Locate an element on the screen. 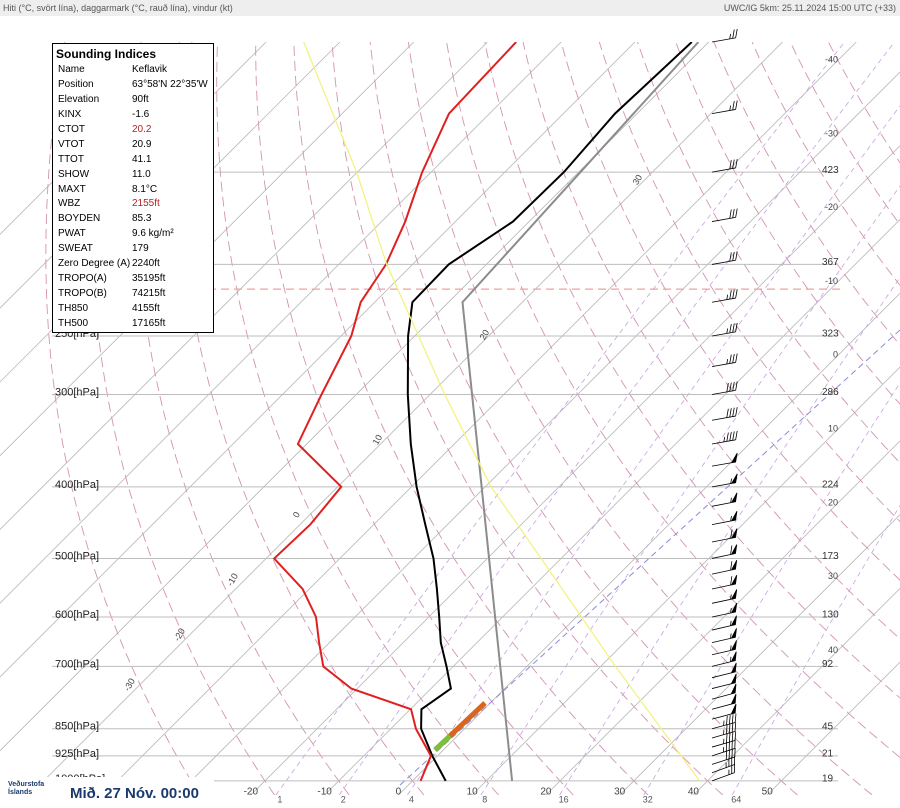 This screenshot has height=808, width=900. mixing-ratio-label: 16 is located at coordinates (564, 799).